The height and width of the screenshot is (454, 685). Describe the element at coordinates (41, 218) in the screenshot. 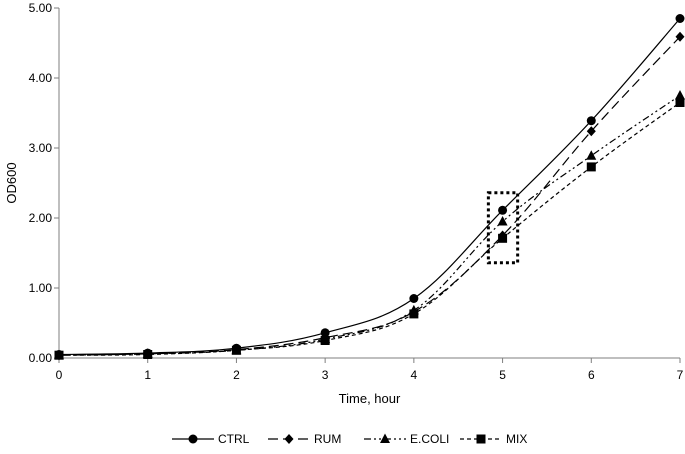

I see `y-tick-label: 2.00` at that location.